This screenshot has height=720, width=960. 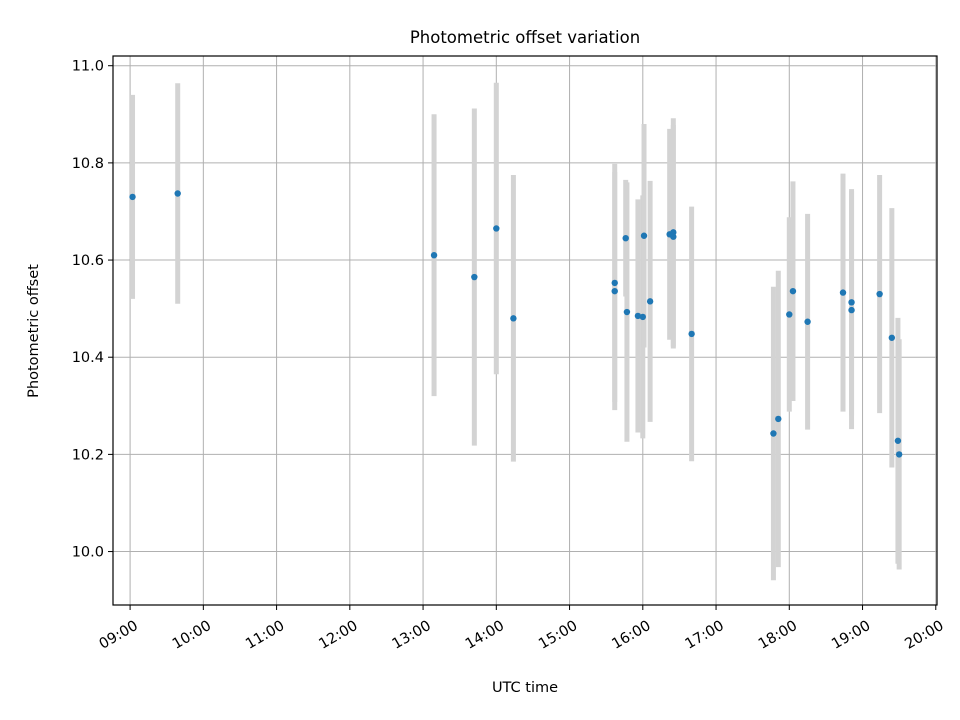 I want to click on chart-title: Photometric offset variation, so click(x=525, y=37).